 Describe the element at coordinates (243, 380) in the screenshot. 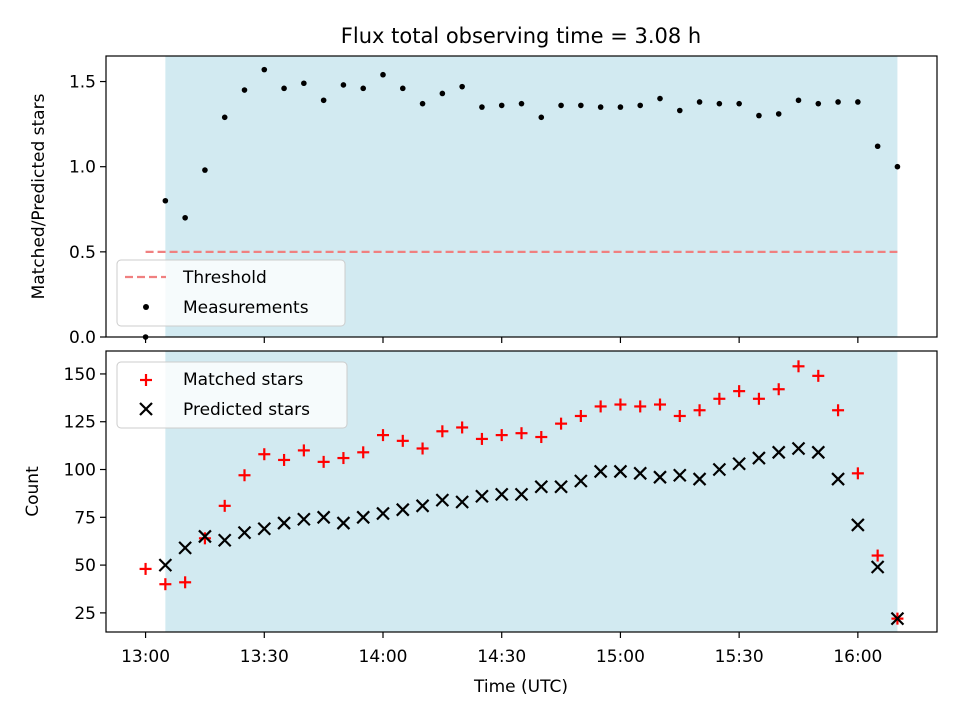

I see `legend-matched-label: Matched stars` at that location.